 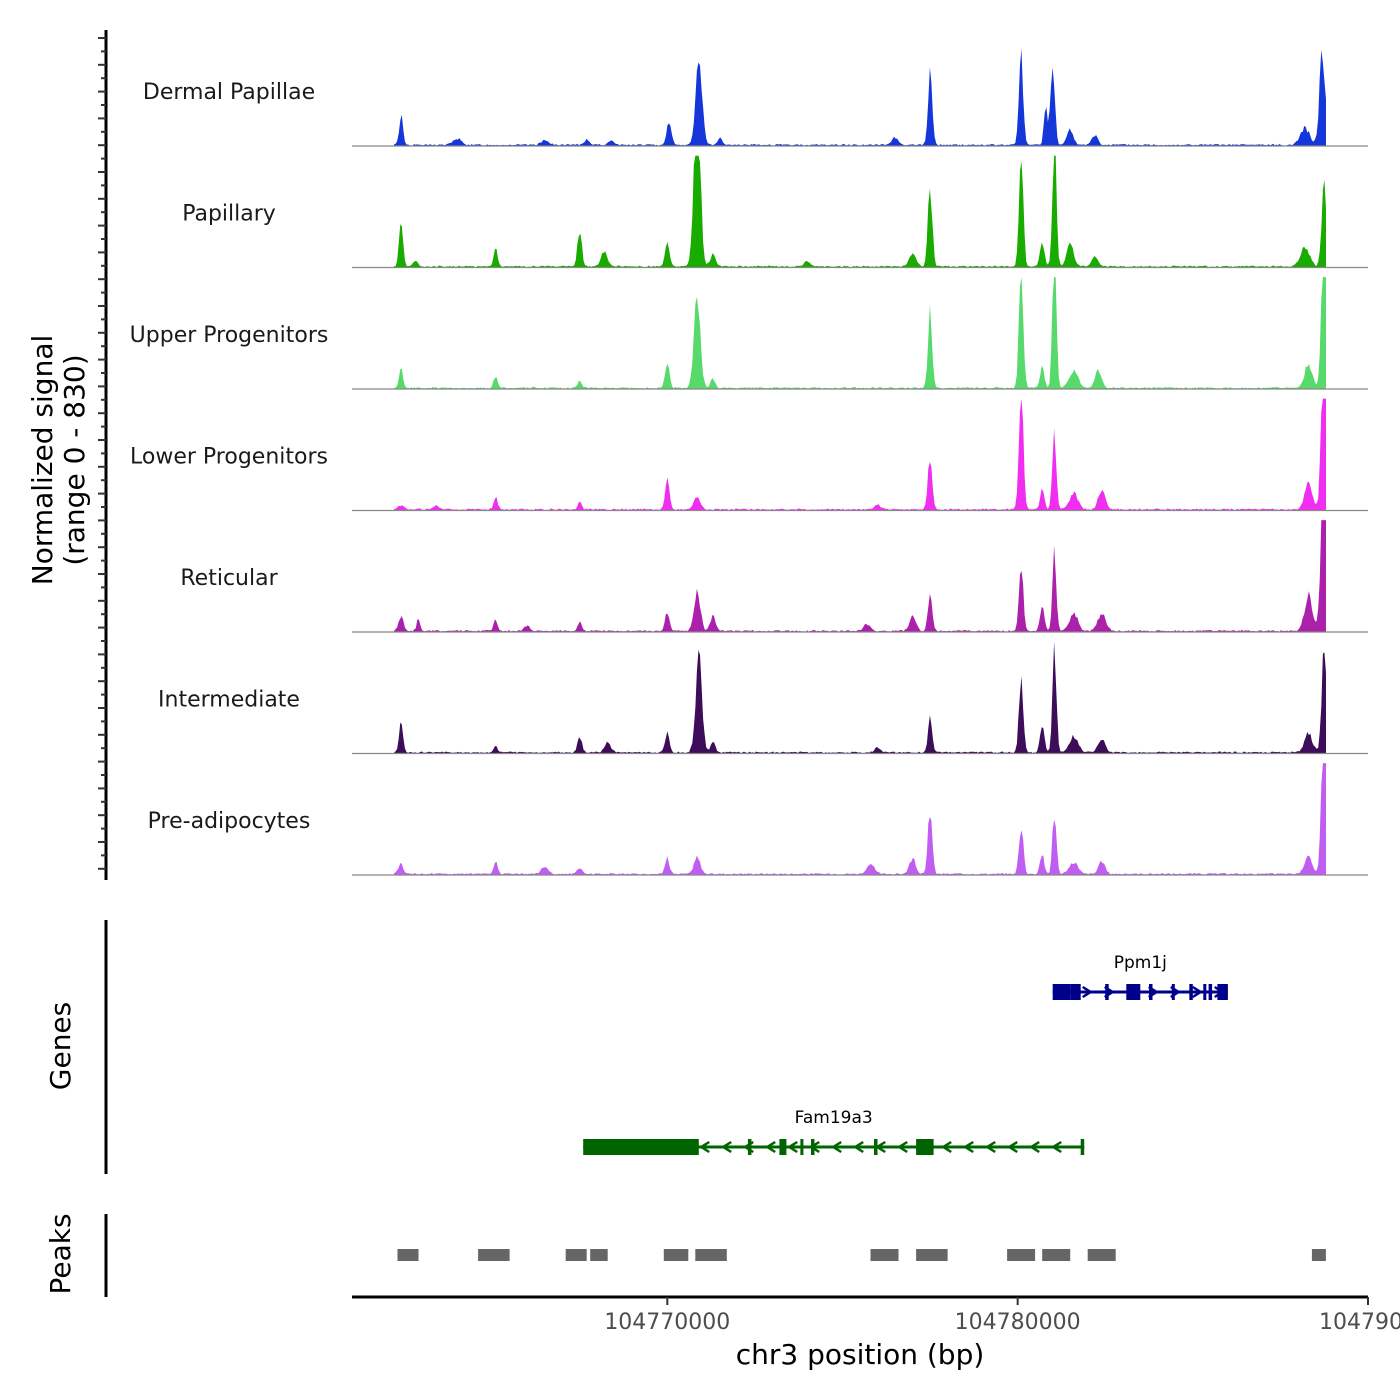 What do you see at coordinates (229, 457) in the screenshot?
I see `track-label: Lower Progenitors` at bounding box center [229, 457].